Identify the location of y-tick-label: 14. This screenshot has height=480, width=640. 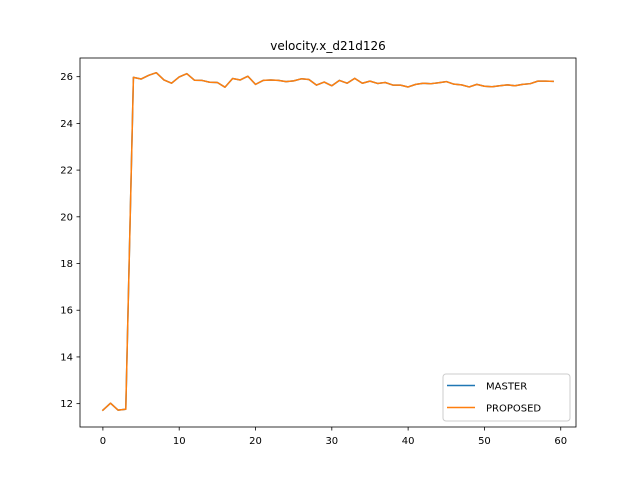
(66, 357).